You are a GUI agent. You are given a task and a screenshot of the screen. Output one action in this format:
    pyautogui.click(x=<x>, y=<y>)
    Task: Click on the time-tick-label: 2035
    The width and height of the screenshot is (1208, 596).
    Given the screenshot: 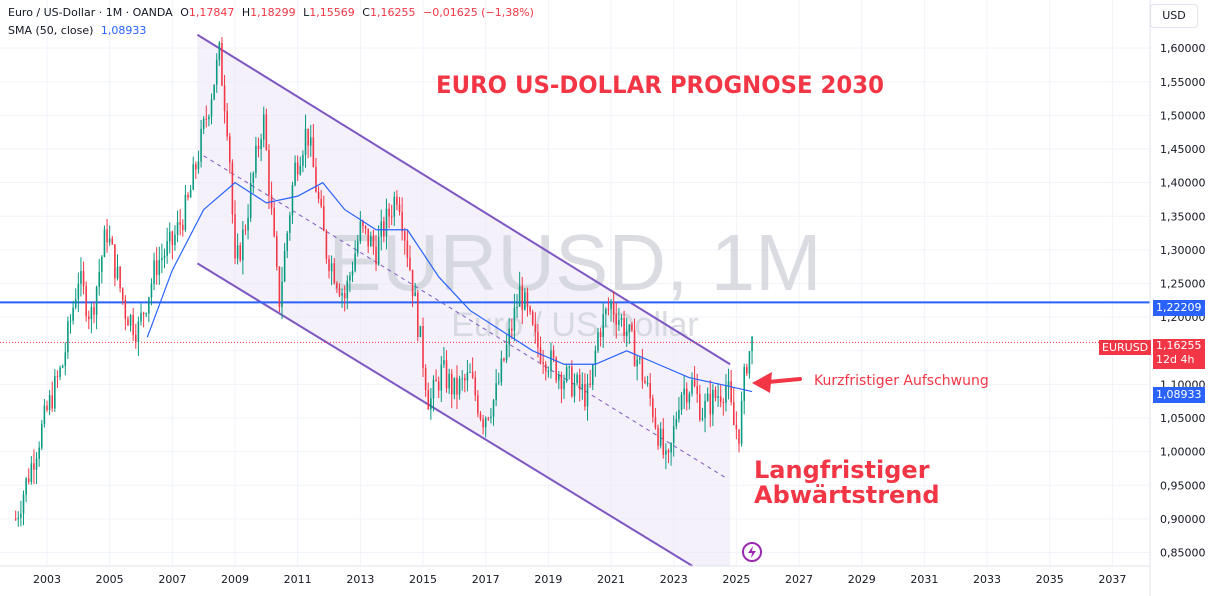 What is the action you would take?
    pyautogui.click(x=1050, y=579)
    